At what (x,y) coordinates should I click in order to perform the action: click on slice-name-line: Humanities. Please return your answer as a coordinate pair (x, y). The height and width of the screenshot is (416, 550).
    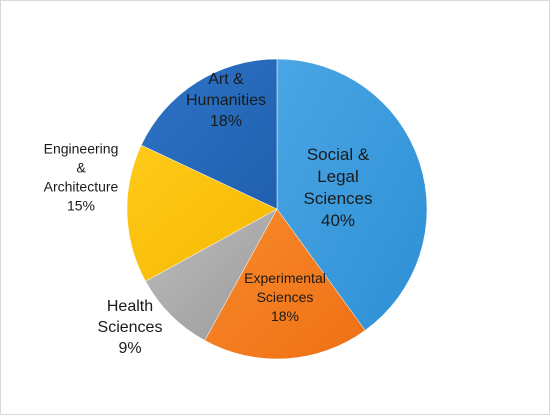
    Looking at the image, I should click on (226, 100).